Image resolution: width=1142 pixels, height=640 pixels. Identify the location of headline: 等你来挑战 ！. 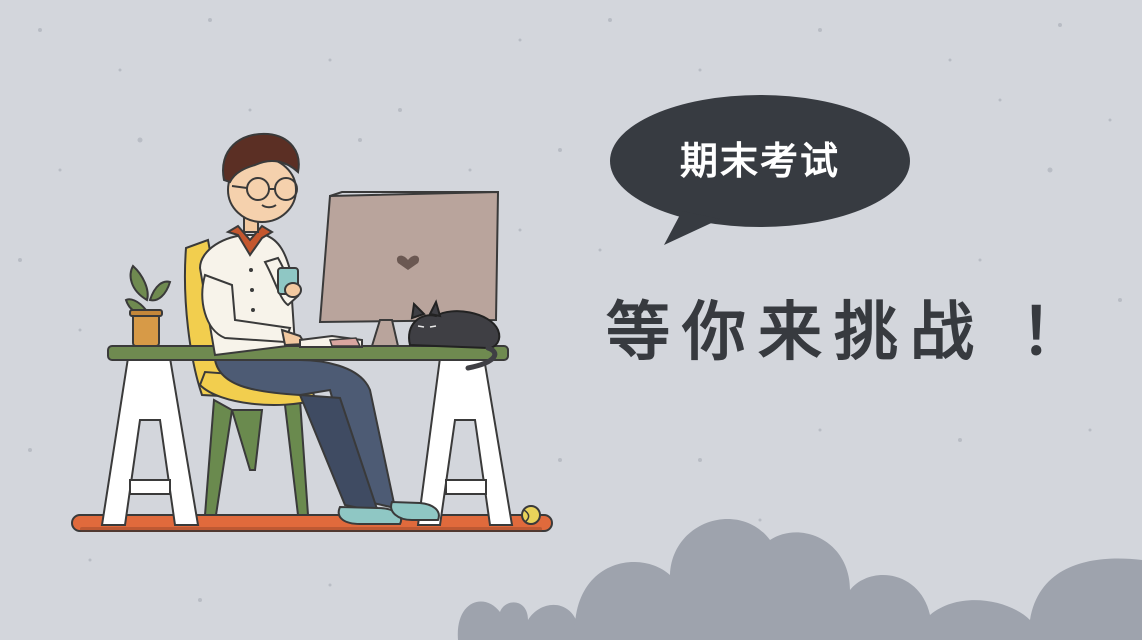
(851, 333).